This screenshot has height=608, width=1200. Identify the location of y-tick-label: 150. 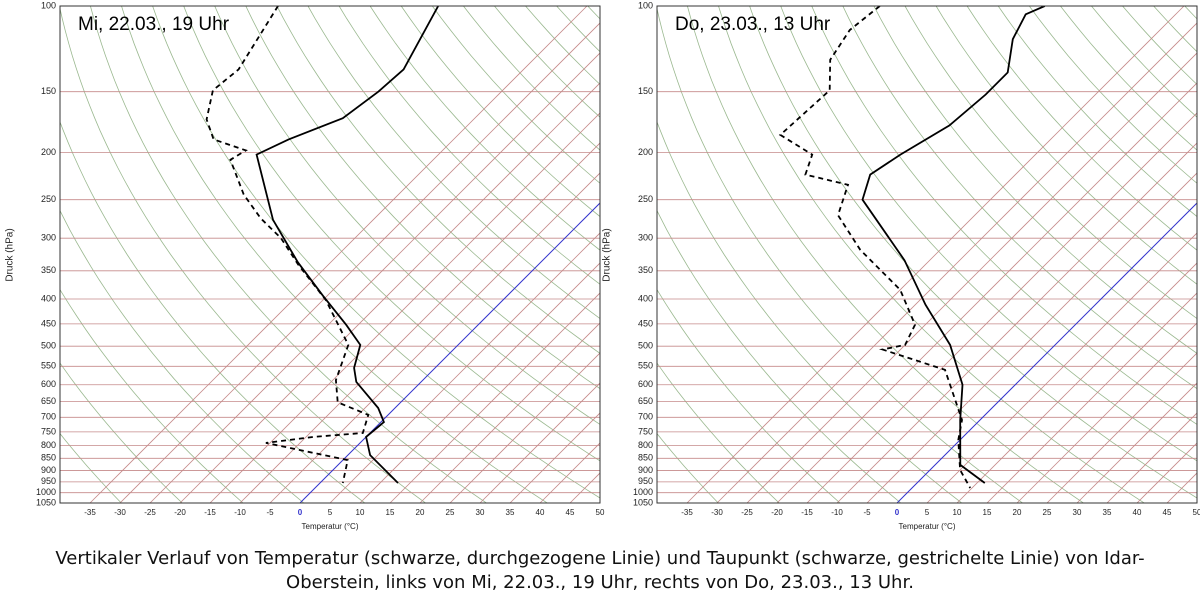
(48, 91).